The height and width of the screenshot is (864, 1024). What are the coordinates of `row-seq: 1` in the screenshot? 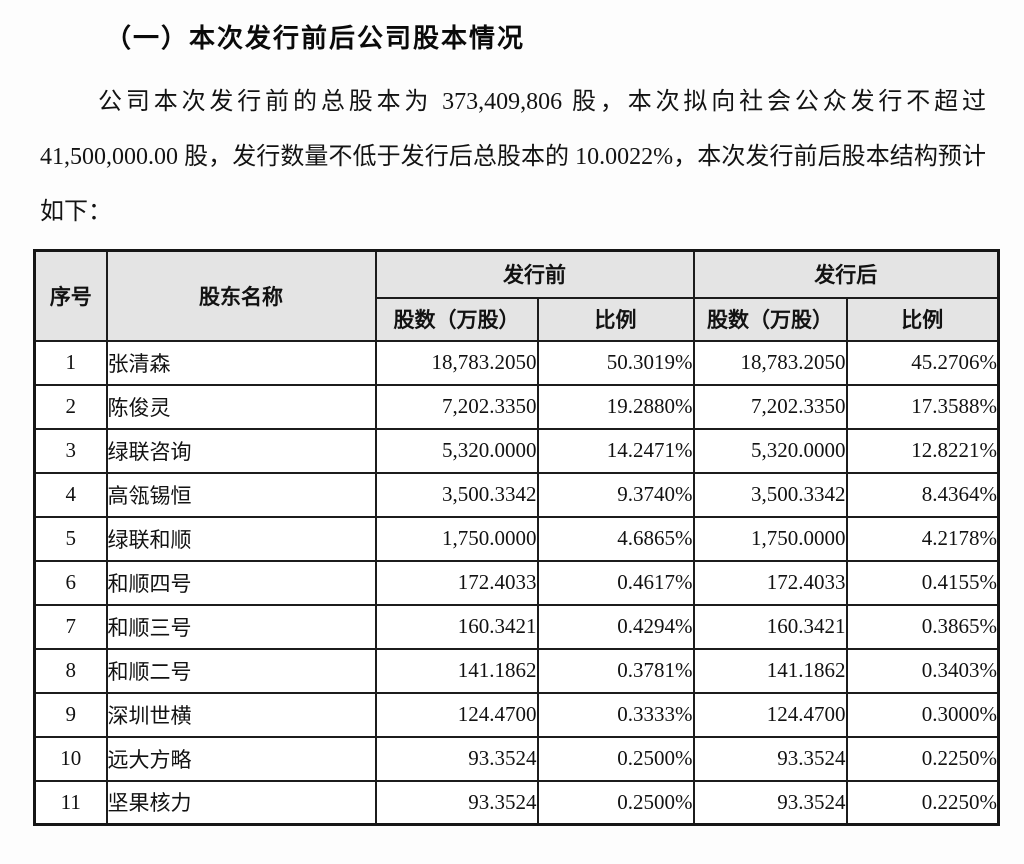 It's located at (70, 362).